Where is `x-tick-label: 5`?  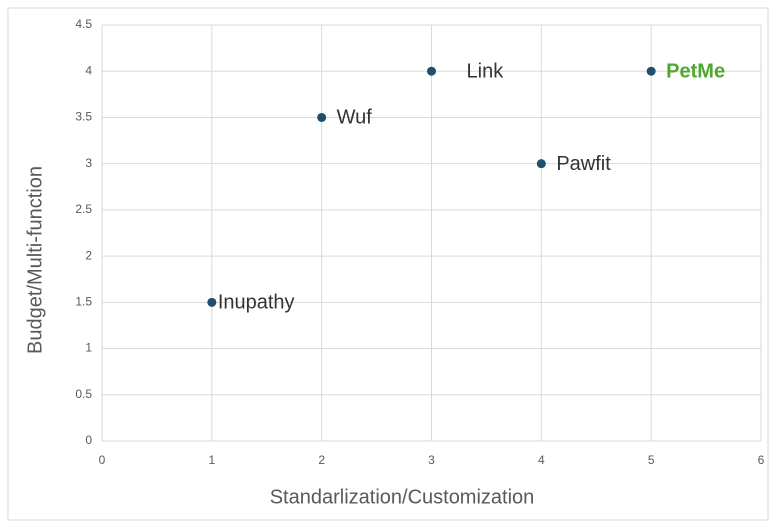
x-tick-label: 5 is located at coordinates (651, 460).